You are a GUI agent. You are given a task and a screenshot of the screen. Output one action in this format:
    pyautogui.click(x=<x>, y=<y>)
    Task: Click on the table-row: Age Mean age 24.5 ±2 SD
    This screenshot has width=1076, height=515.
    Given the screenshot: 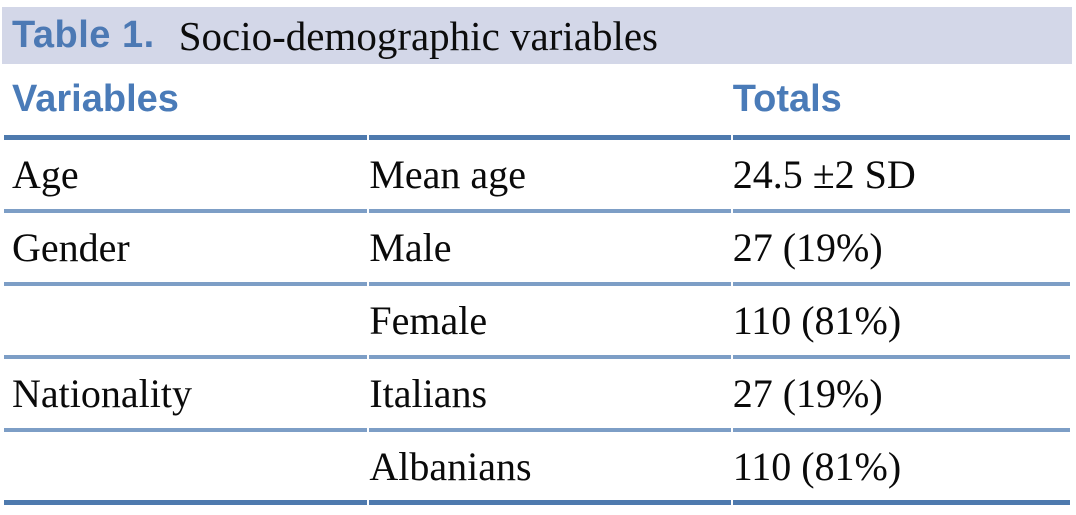 What is the action you would take?
    pyautogui.click(x=537, y=176)
    